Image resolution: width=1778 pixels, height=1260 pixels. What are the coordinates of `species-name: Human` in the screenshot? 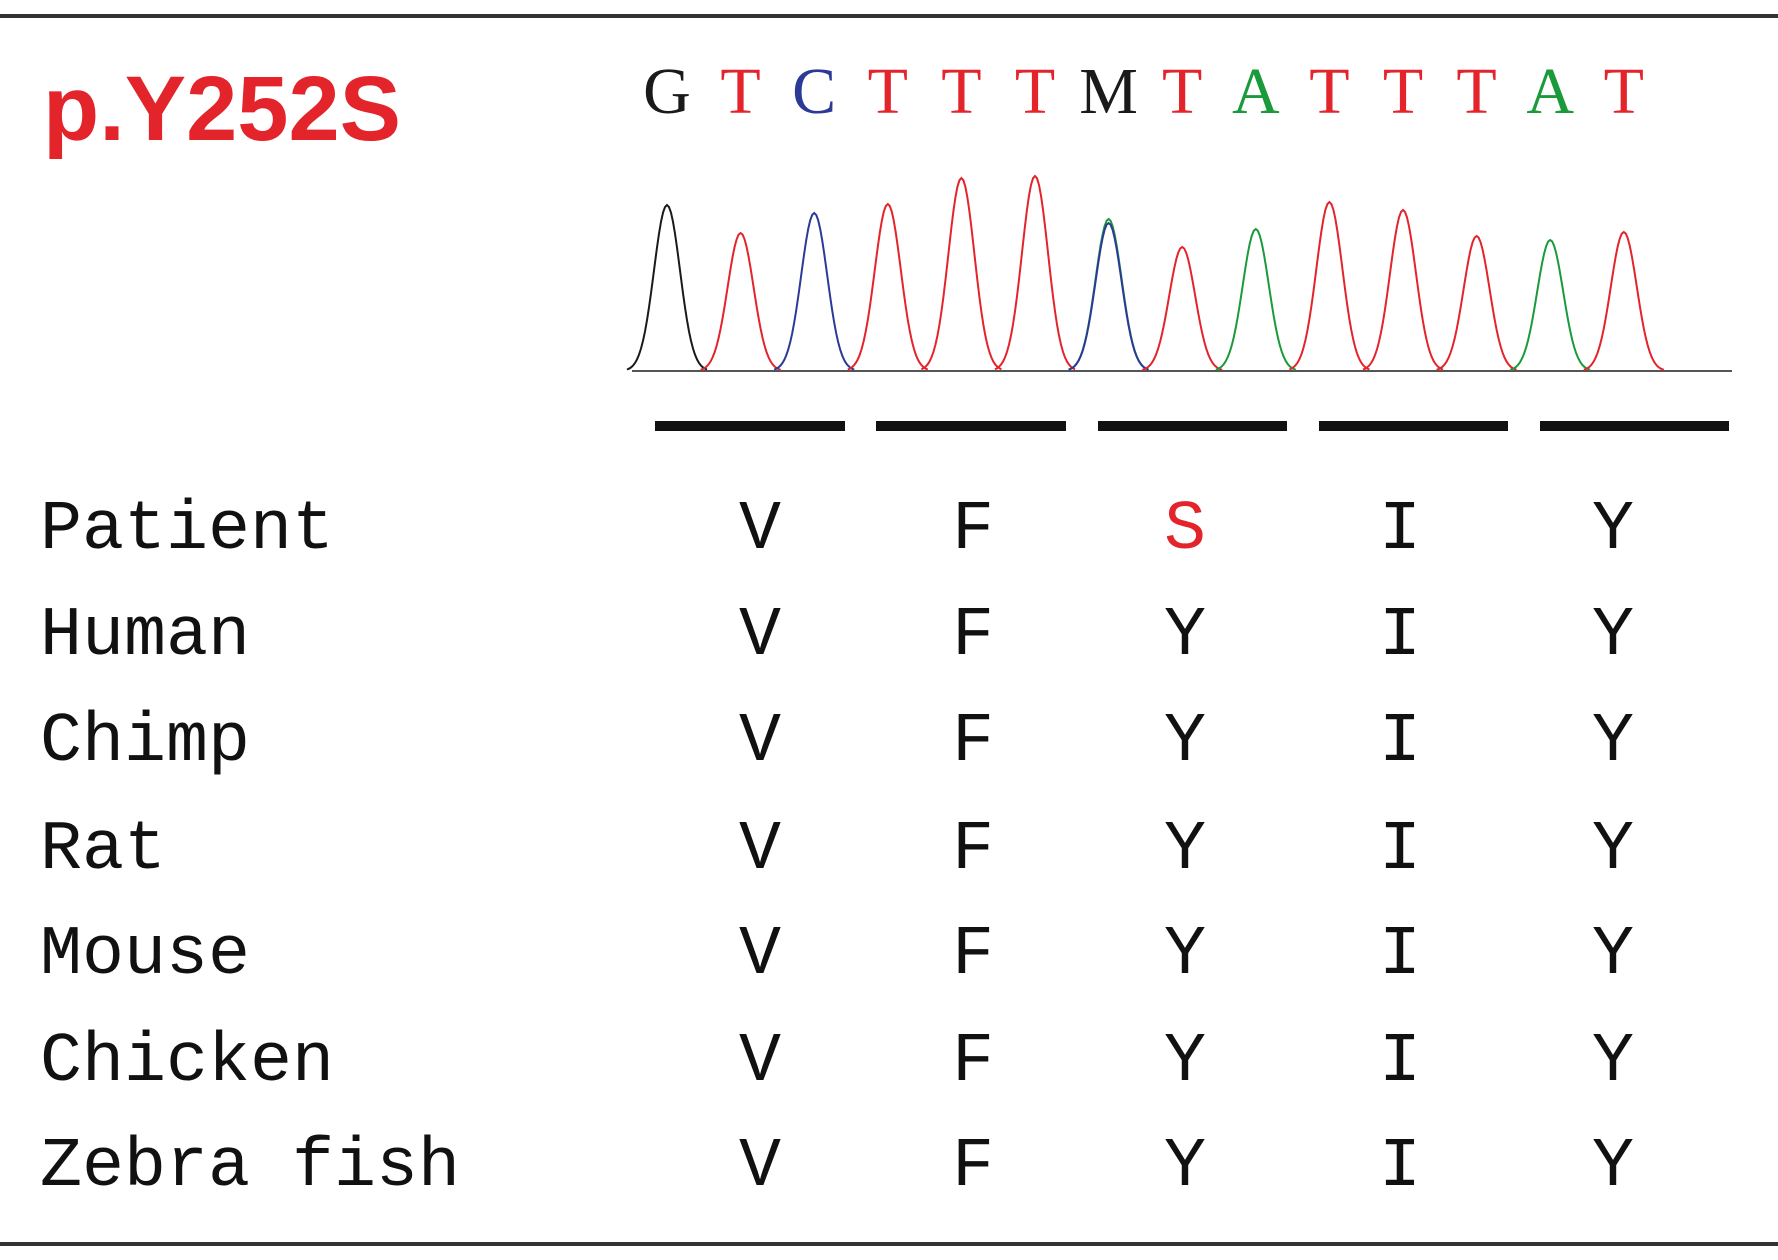 It's located at (145, 636).